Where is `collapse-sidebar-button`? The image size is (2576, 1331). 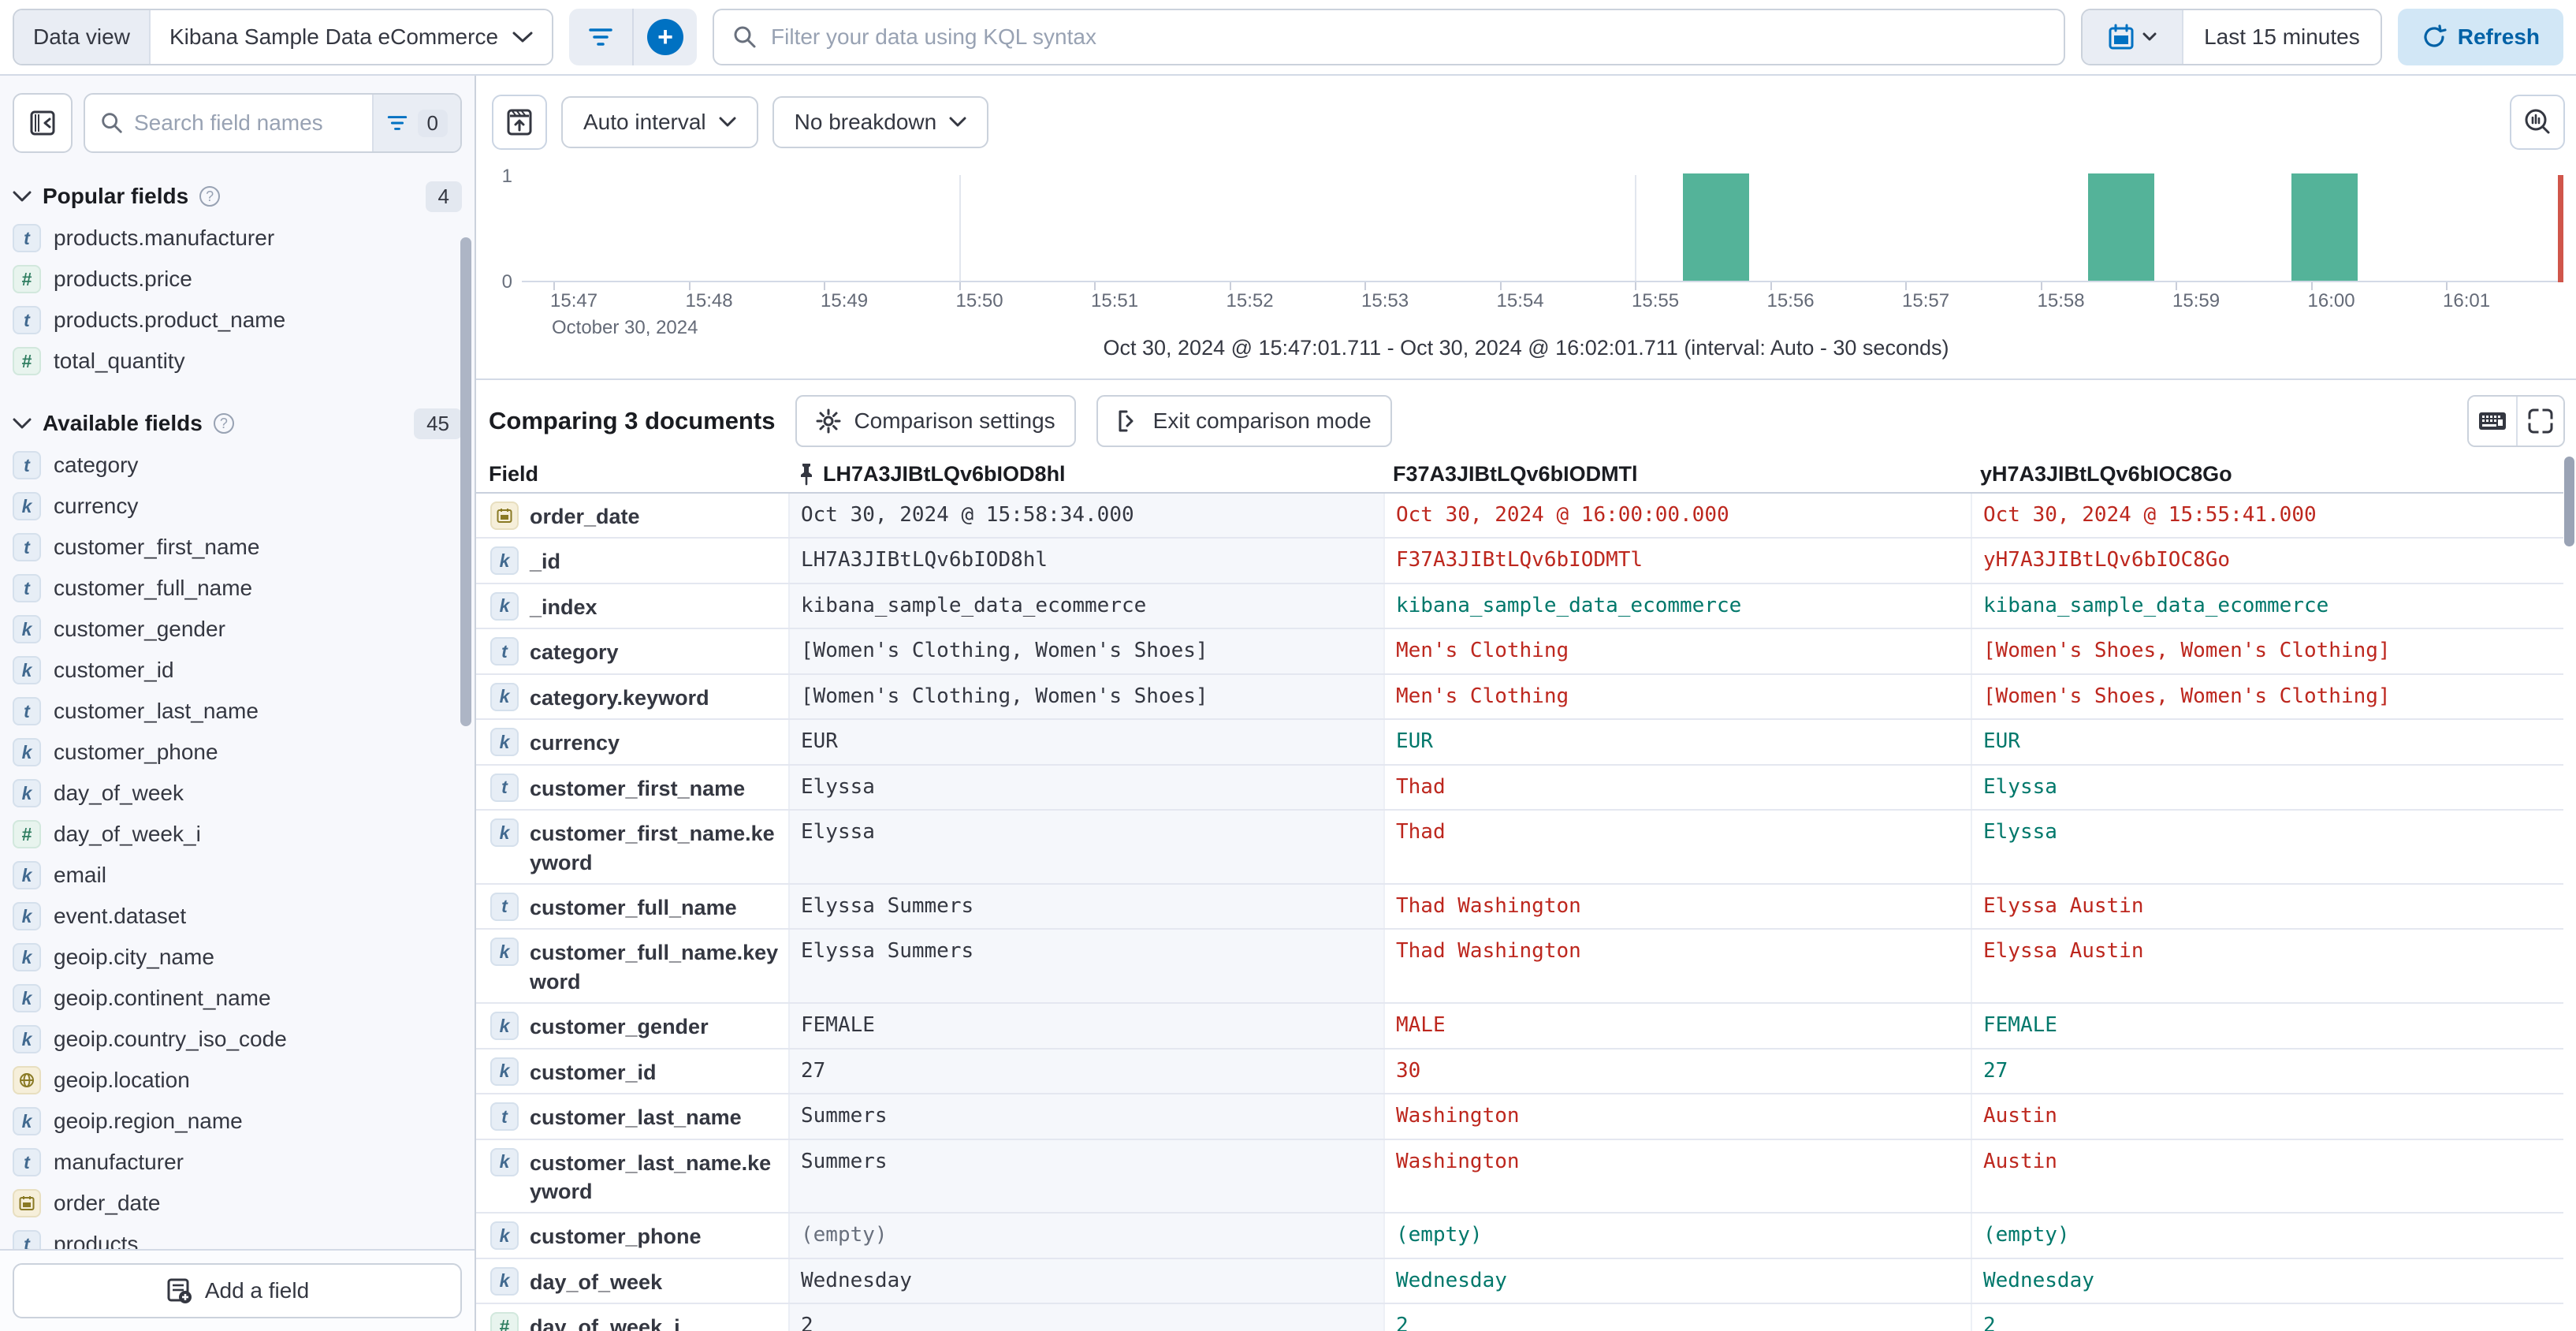 collapse-sidebar-button is located at coordinates (43, 123).